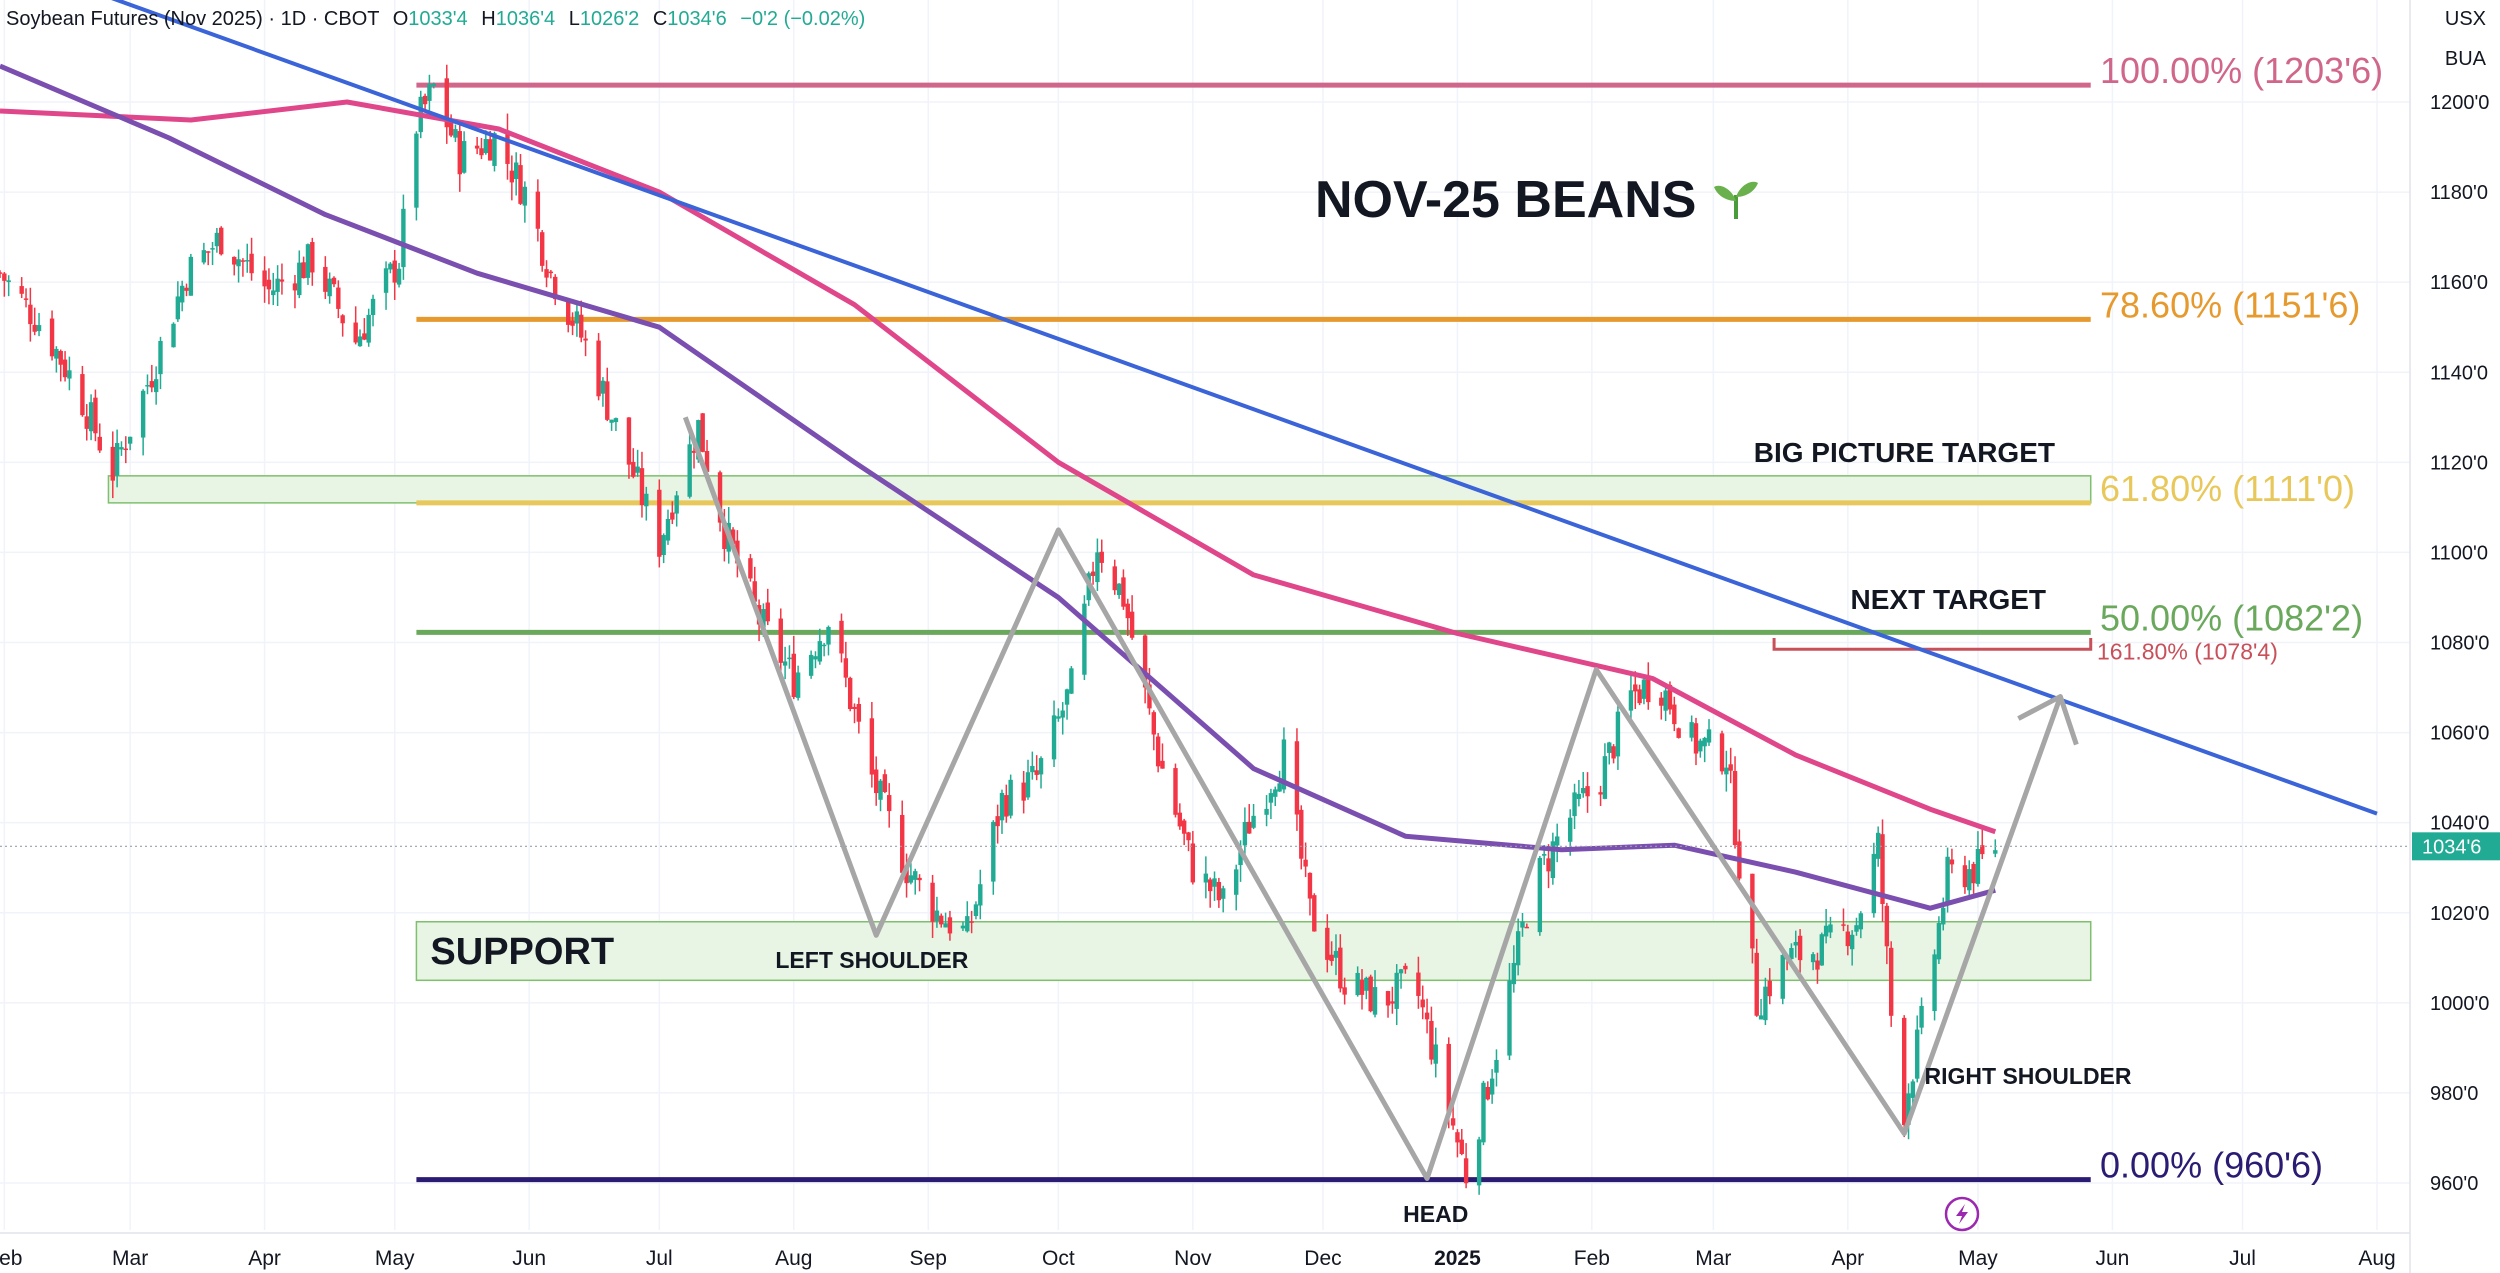 The height and width of the screenshot is (1273, 2500). I want to click on fib-level-label: 50.00% (1082'2), so click(2231, 617).